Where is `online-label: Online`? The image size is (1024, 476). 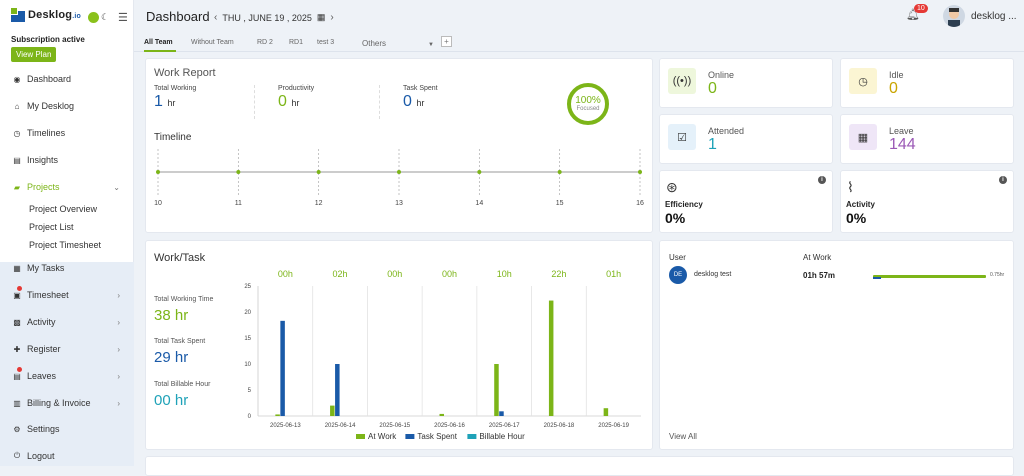
online-label: Online is located at coordinates (721, 75).